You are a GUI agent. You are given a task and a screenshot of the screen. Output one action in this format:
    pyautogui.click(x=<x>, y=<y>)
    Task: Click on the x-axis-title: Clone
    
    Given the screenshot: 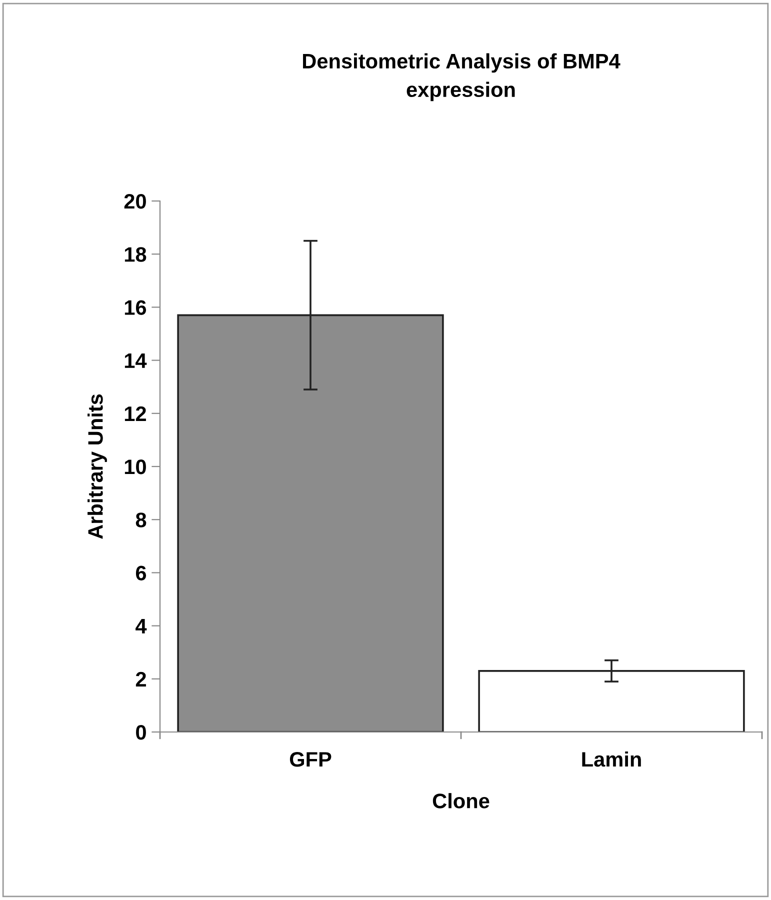 What is the action you would take?
    pyautogui.click(x=461, y=800)
    